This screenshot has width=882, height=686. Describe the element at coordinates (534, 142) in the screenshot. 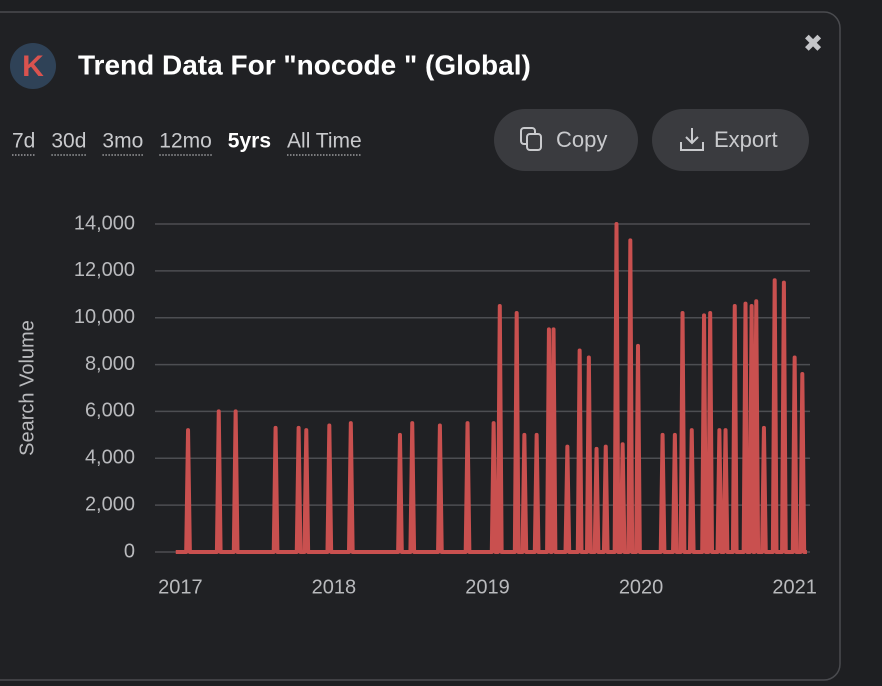

I see `copy-icon` at that location.